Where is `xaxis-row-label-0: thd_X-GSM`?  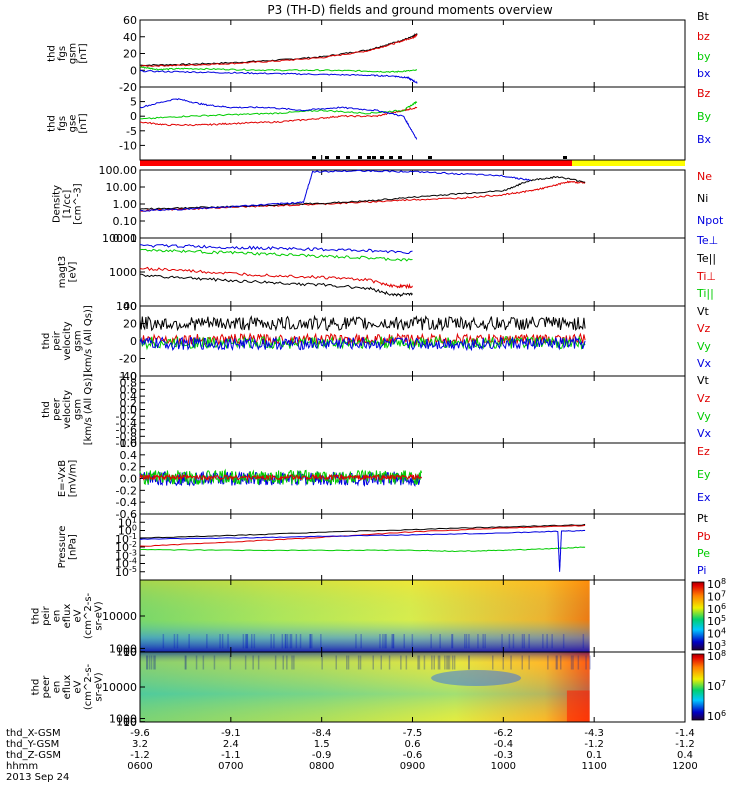
xaxis-row-label-0: thd_X-GSM is located at coordinates (33, 733).